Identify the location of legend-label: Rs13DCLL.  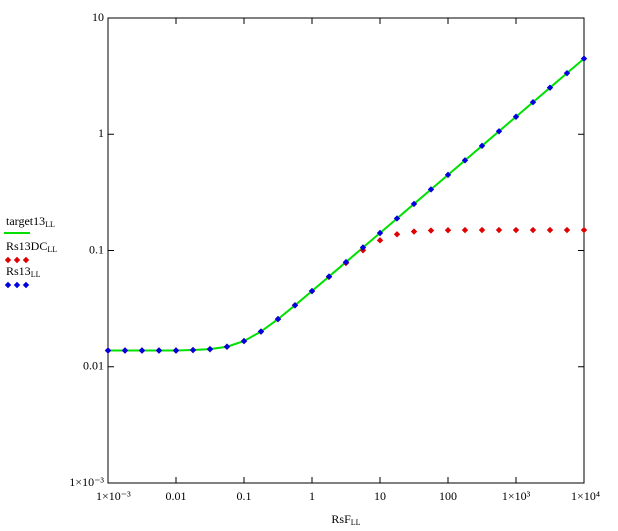
(31, 246).